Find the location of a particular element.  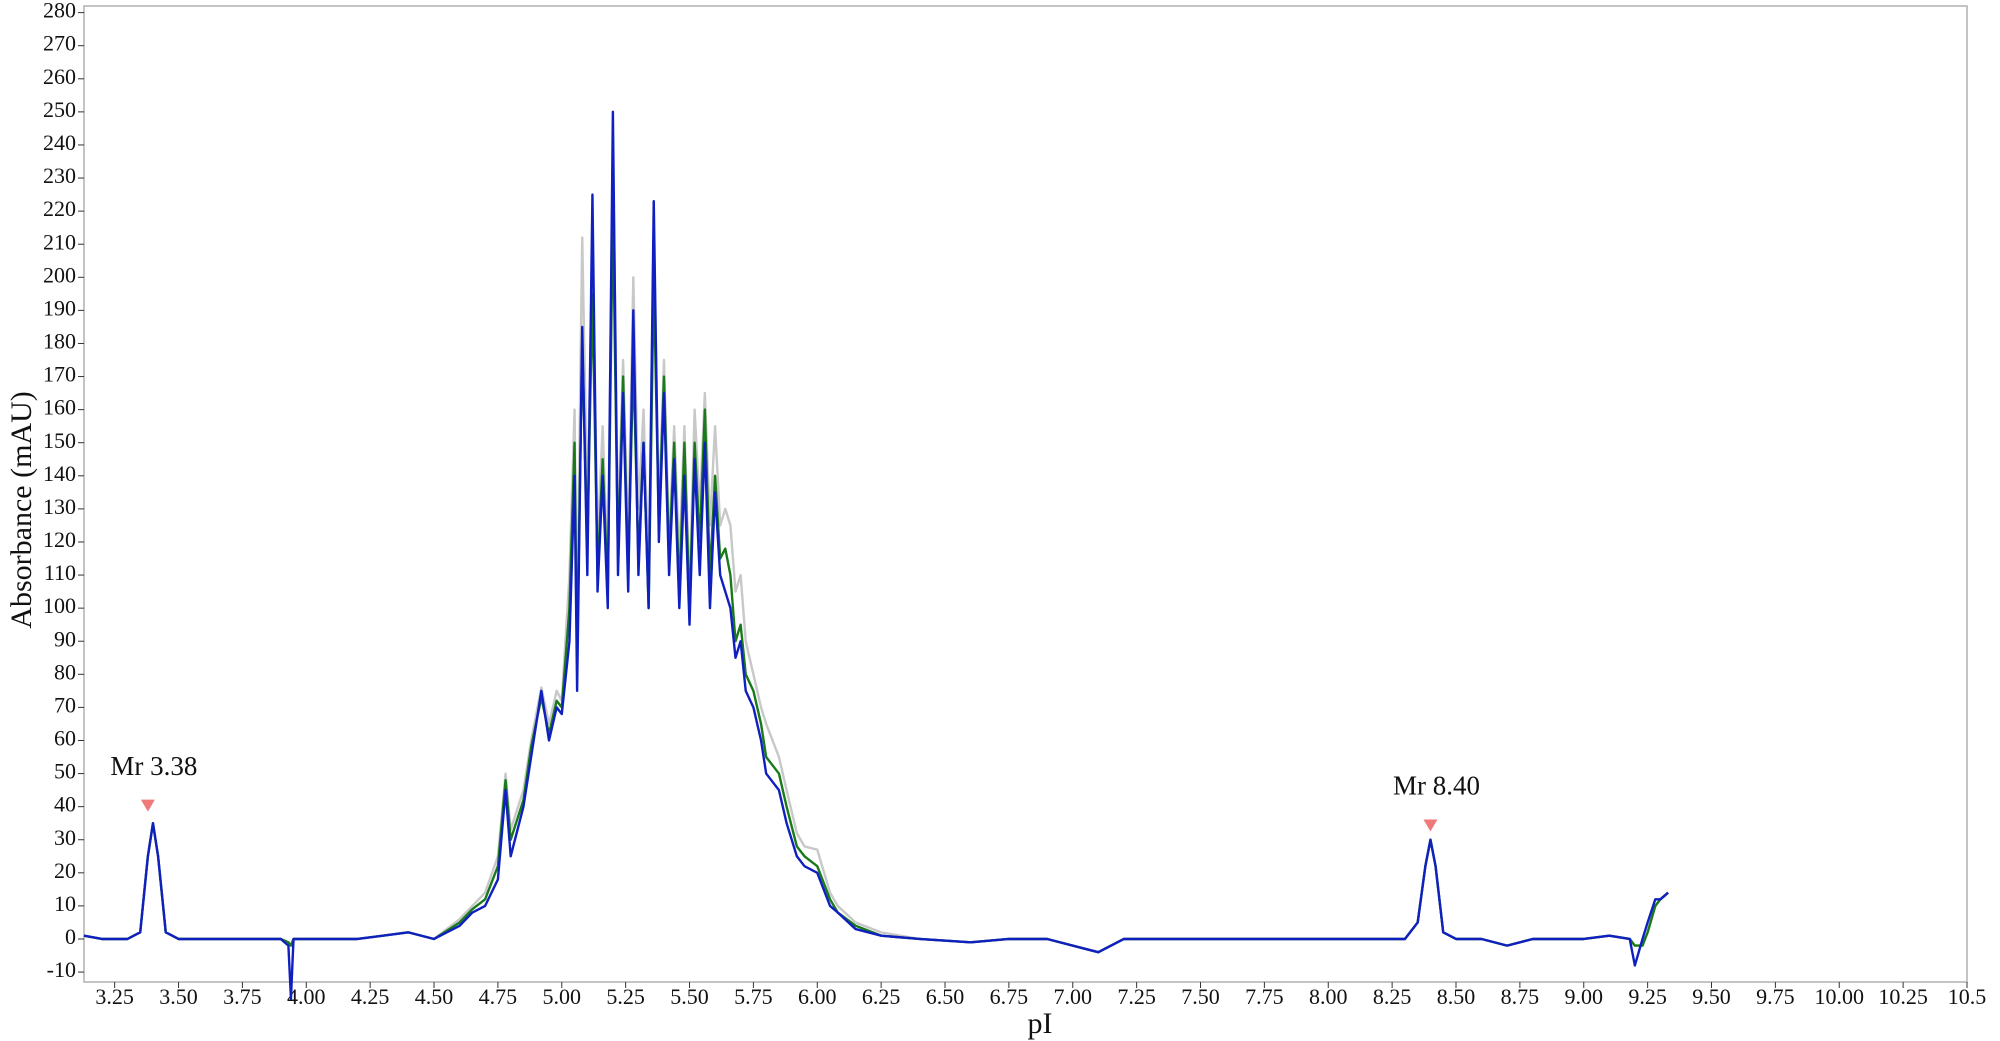

y-tick-label: 260 is located at coordinates (59, 76).